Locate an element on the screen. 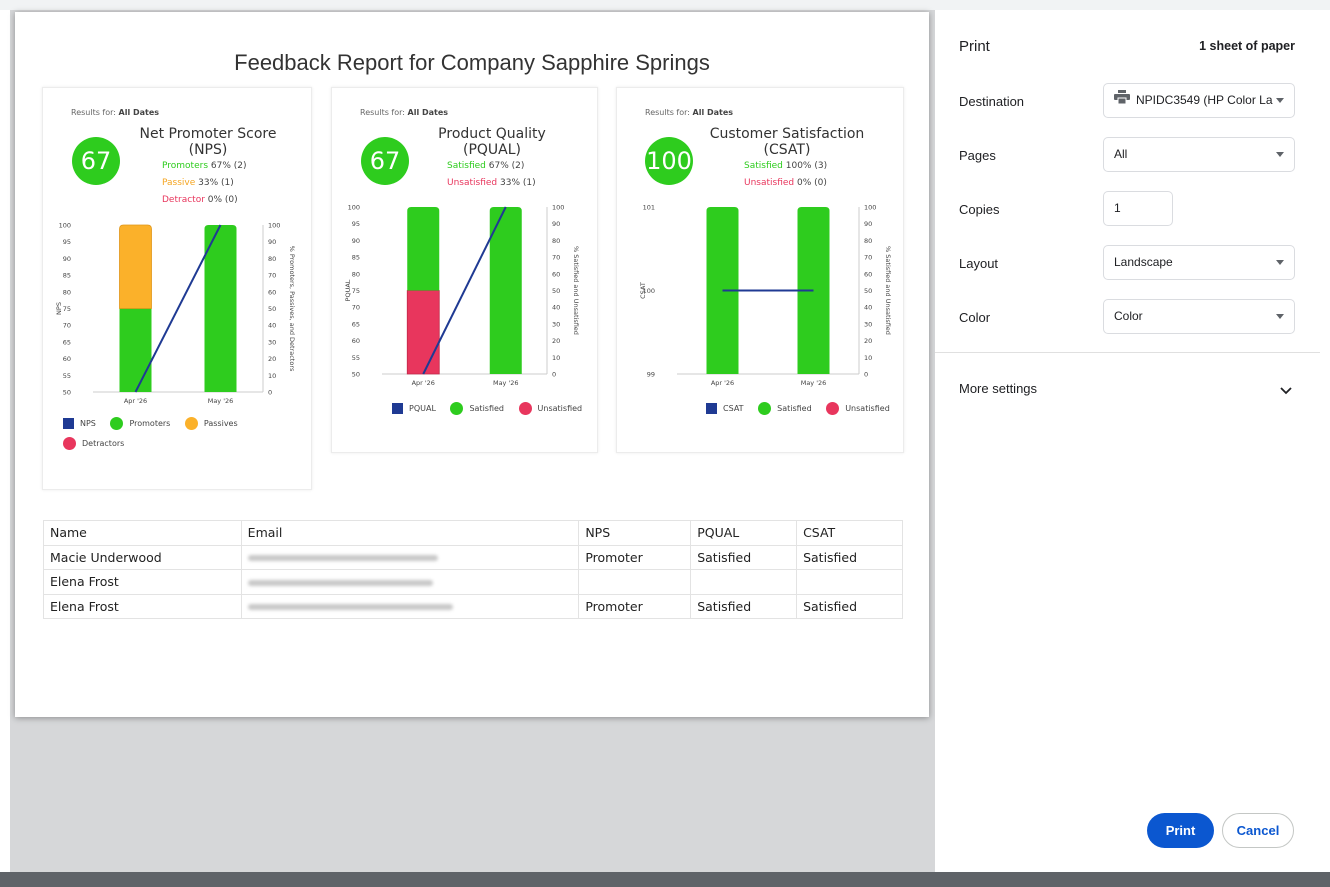  csat-legend: CSAT Satisfied Unsatisfied is located at coordinates (798, 408).